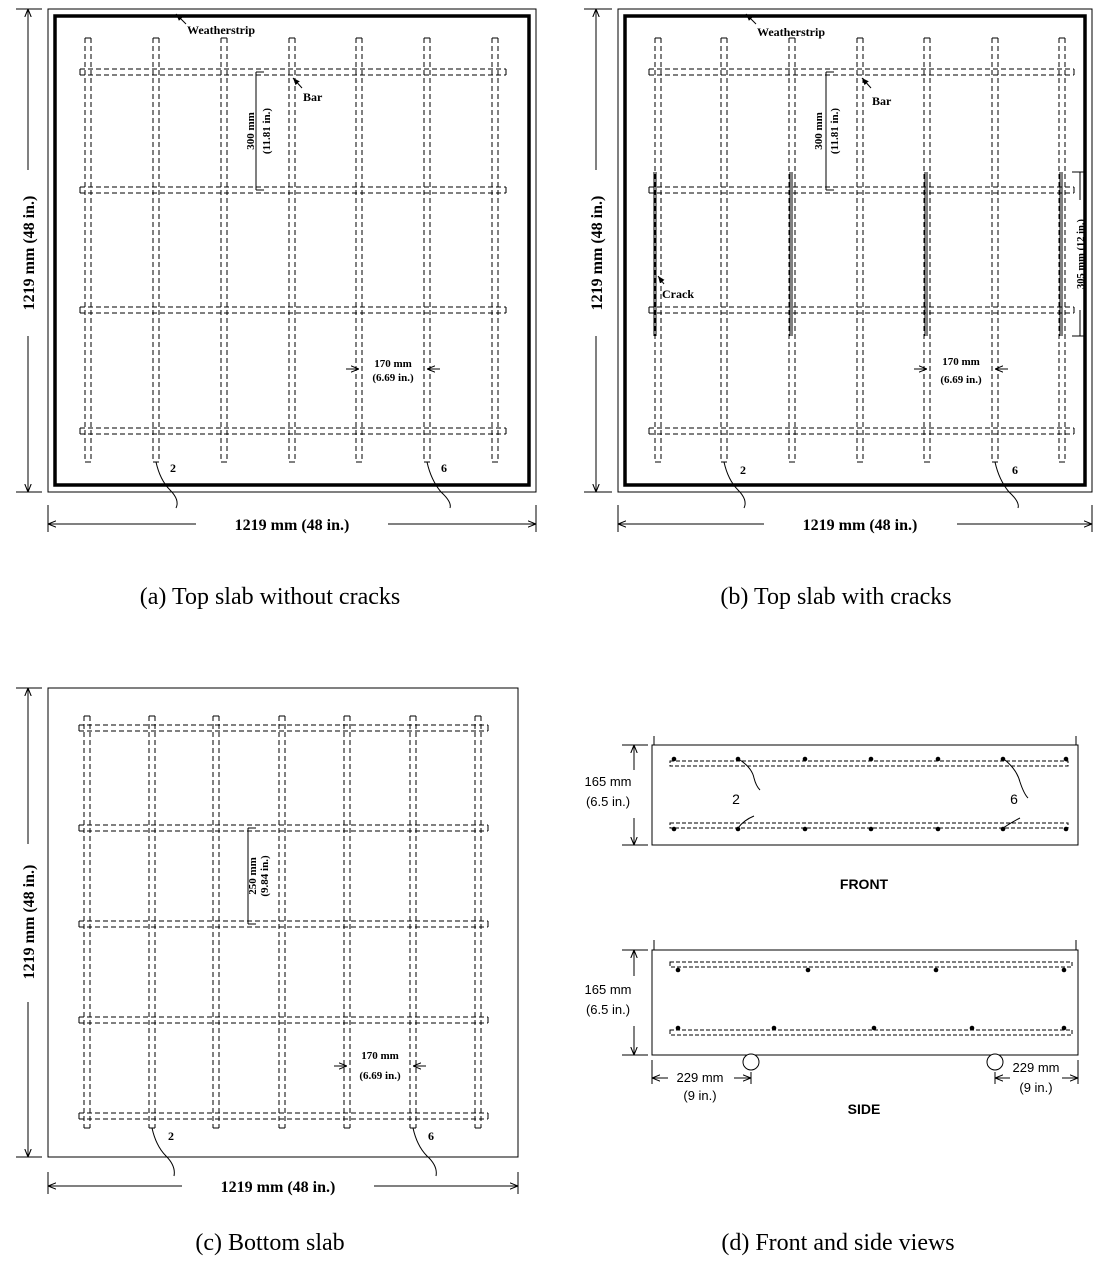 The width and height of the screenshot is (1097, 1276). I want to click on front-depth-in: (6.5 in.), so click(608, 801).